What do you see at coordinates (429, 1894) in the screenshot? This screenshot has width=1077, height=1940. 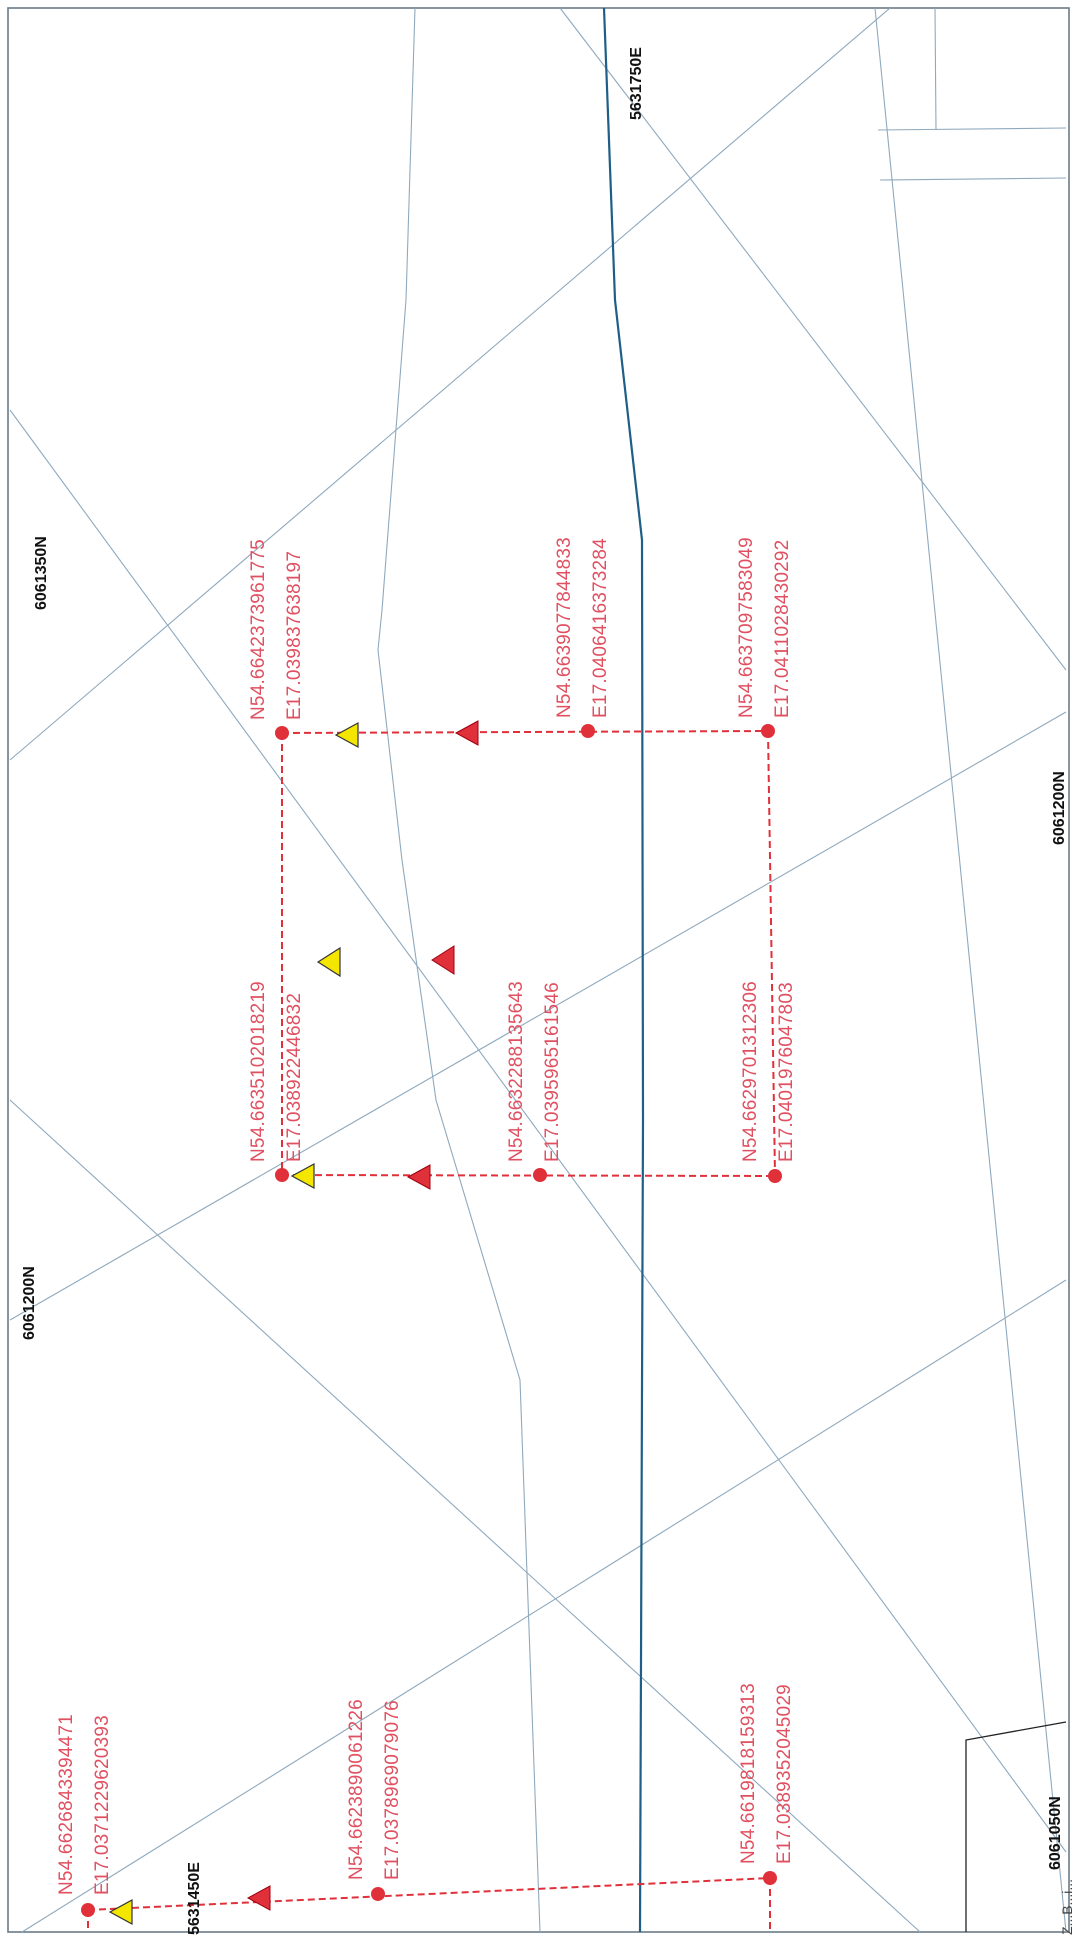 I see `route-segment-bottom` at bounding box center [429, 1894].